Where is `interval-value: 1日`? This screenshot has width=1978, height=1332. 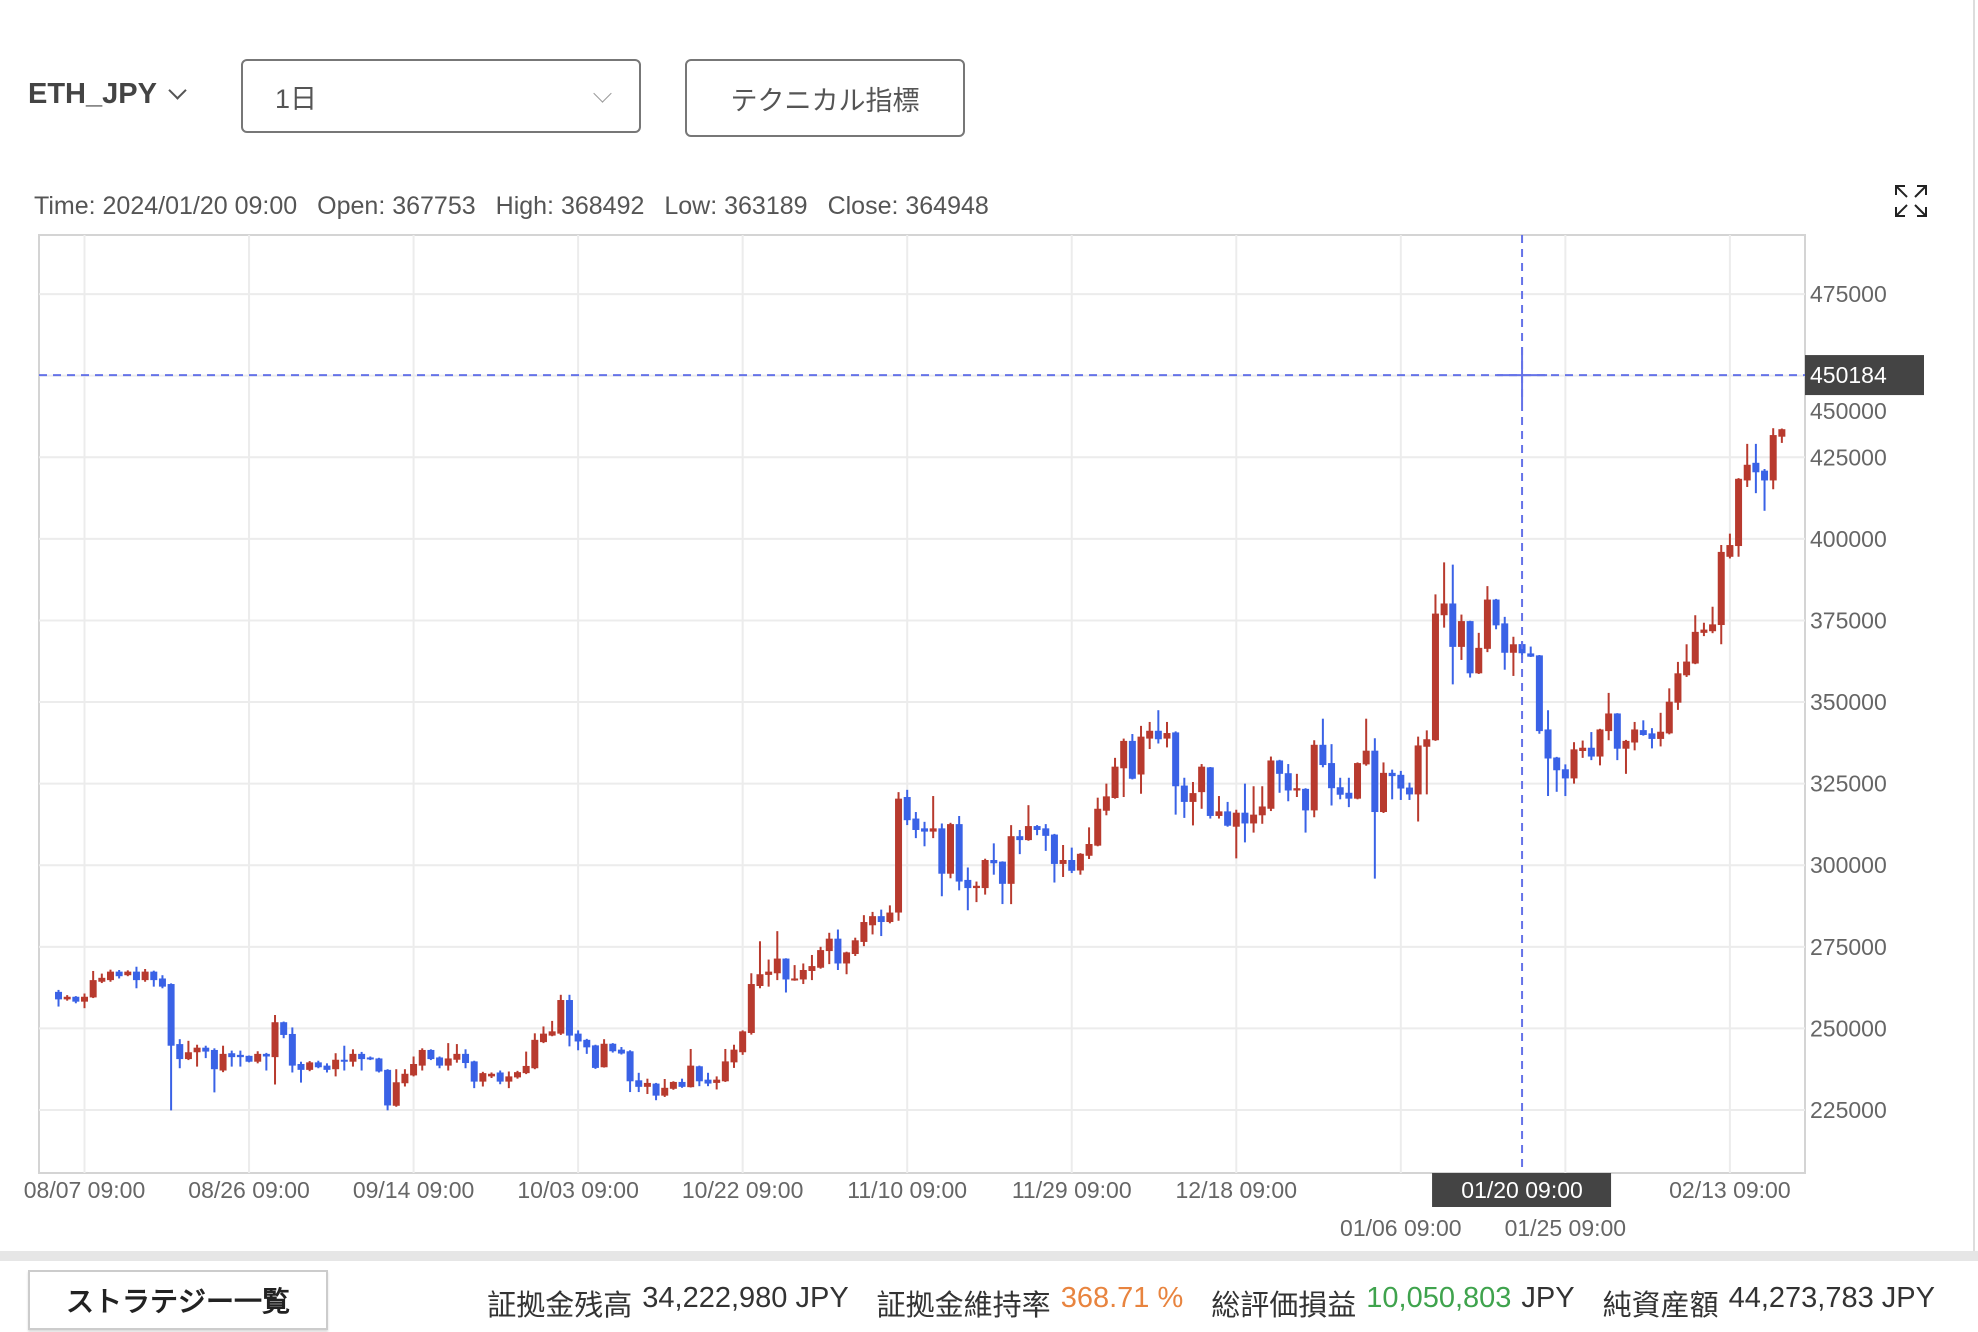 interval-value: 1日 is located at coordinates (296, 98).